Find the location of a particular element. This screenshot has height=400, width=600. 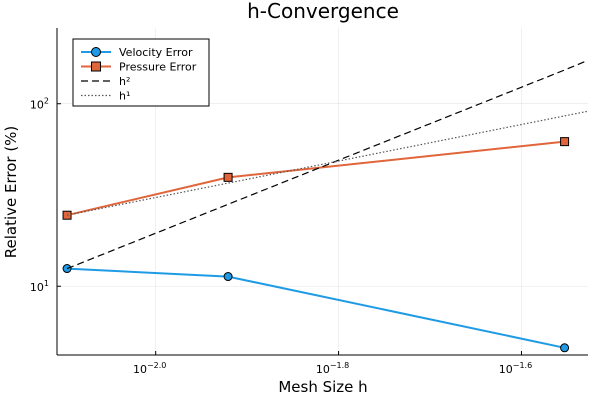

x-tick-label: 10−1.8 is located at coordinates (332, 368).